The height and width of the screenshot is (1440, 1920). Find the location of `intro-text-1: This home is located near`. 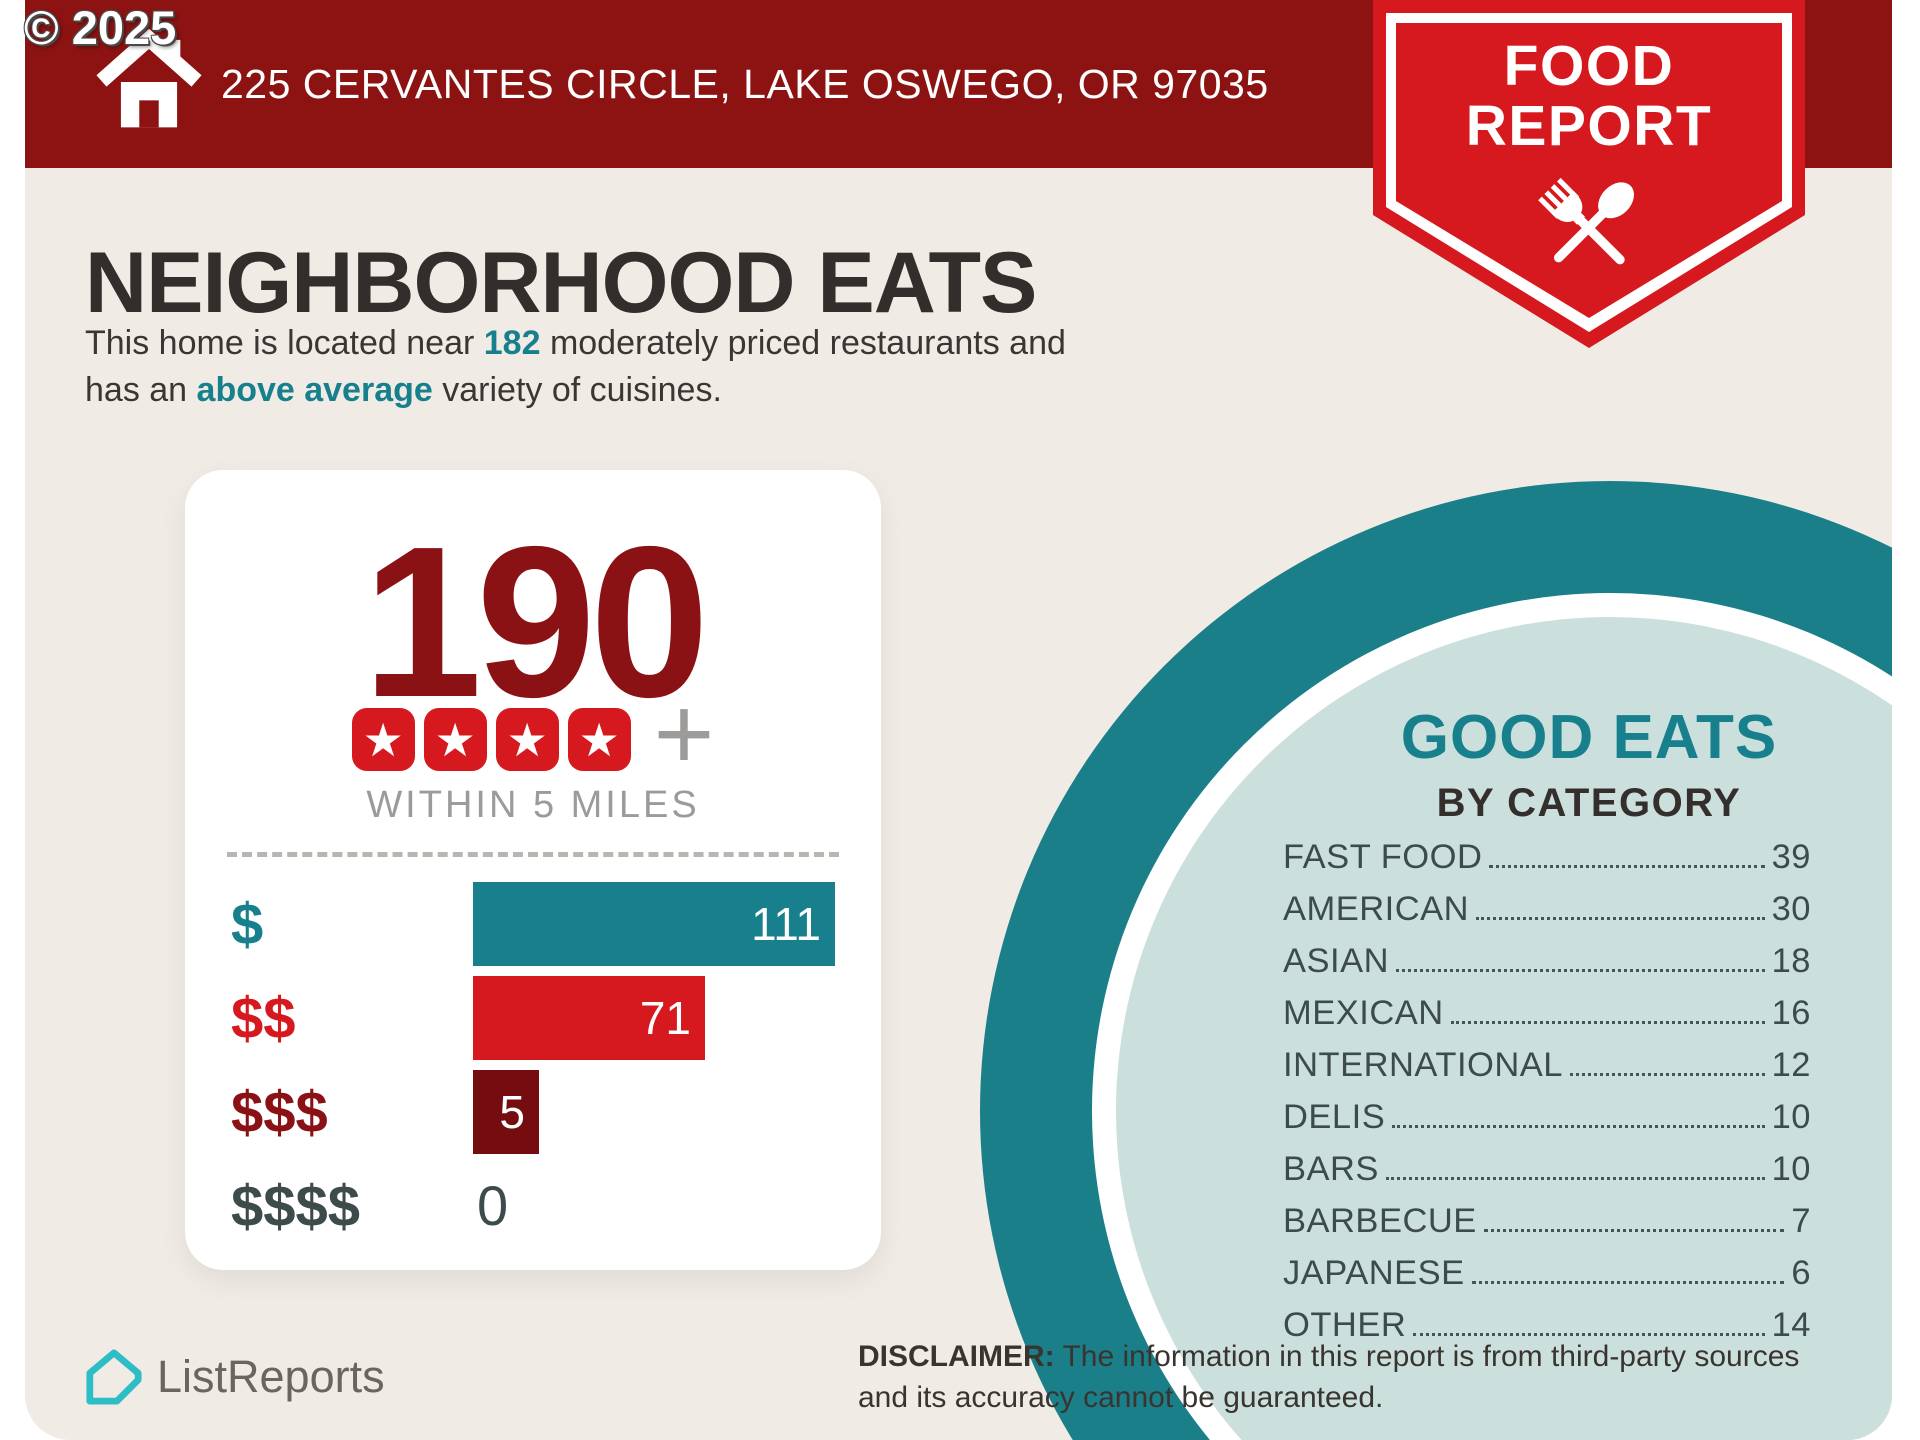

intro-text-1: This home is located near is located at coordinates (284, 343).